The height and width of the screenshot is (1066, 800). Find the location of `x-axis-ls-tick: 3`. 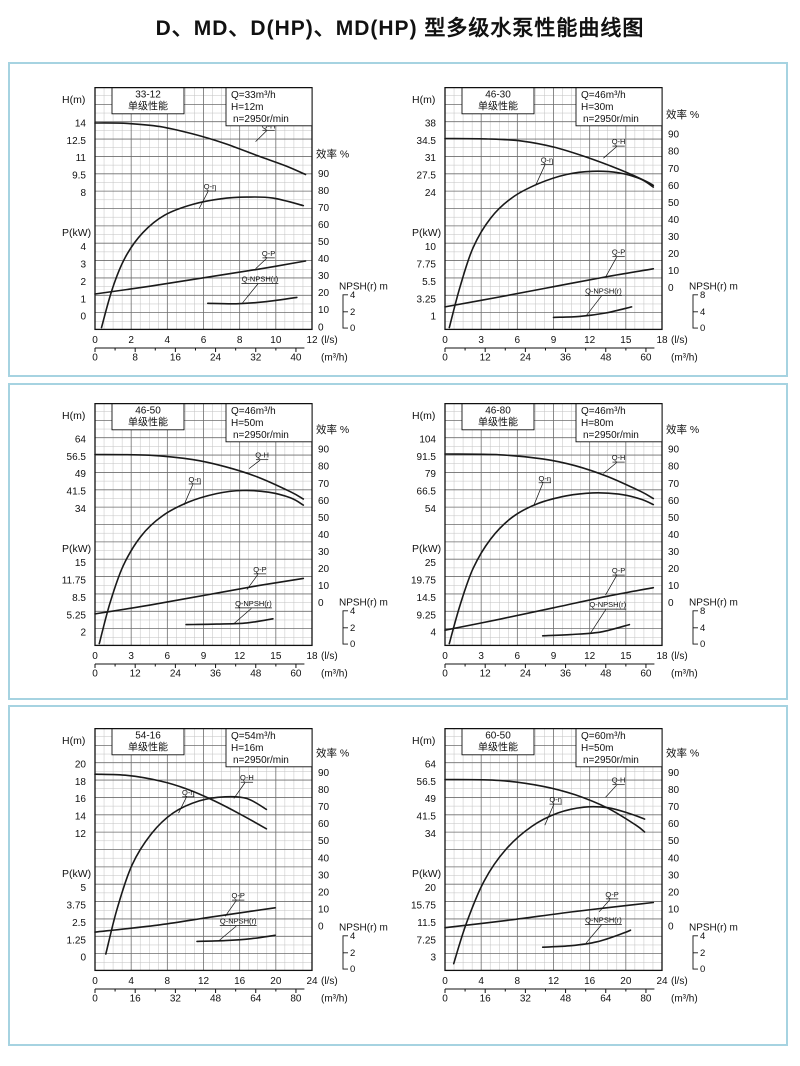

x-axis-ls-tick: 3 is located at coordinates (131, 656).